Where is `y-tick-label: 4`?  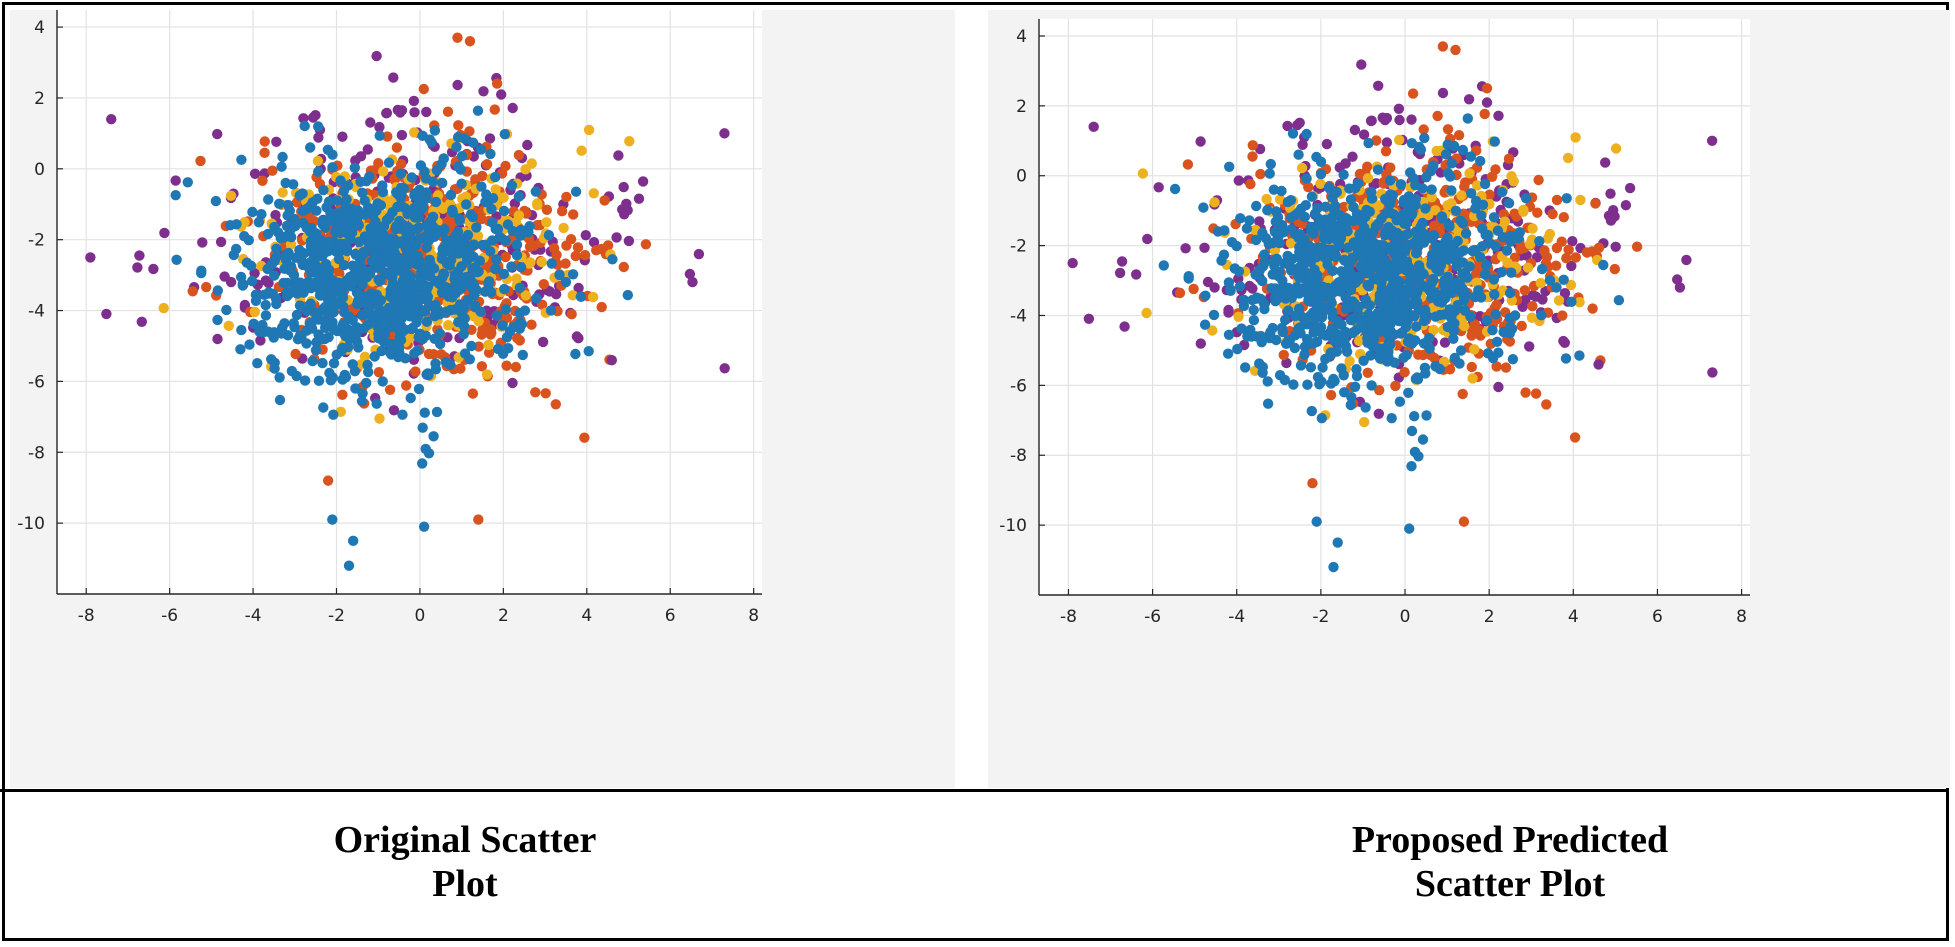
y-tick-label: 4 is located at coordinates (39, 28).